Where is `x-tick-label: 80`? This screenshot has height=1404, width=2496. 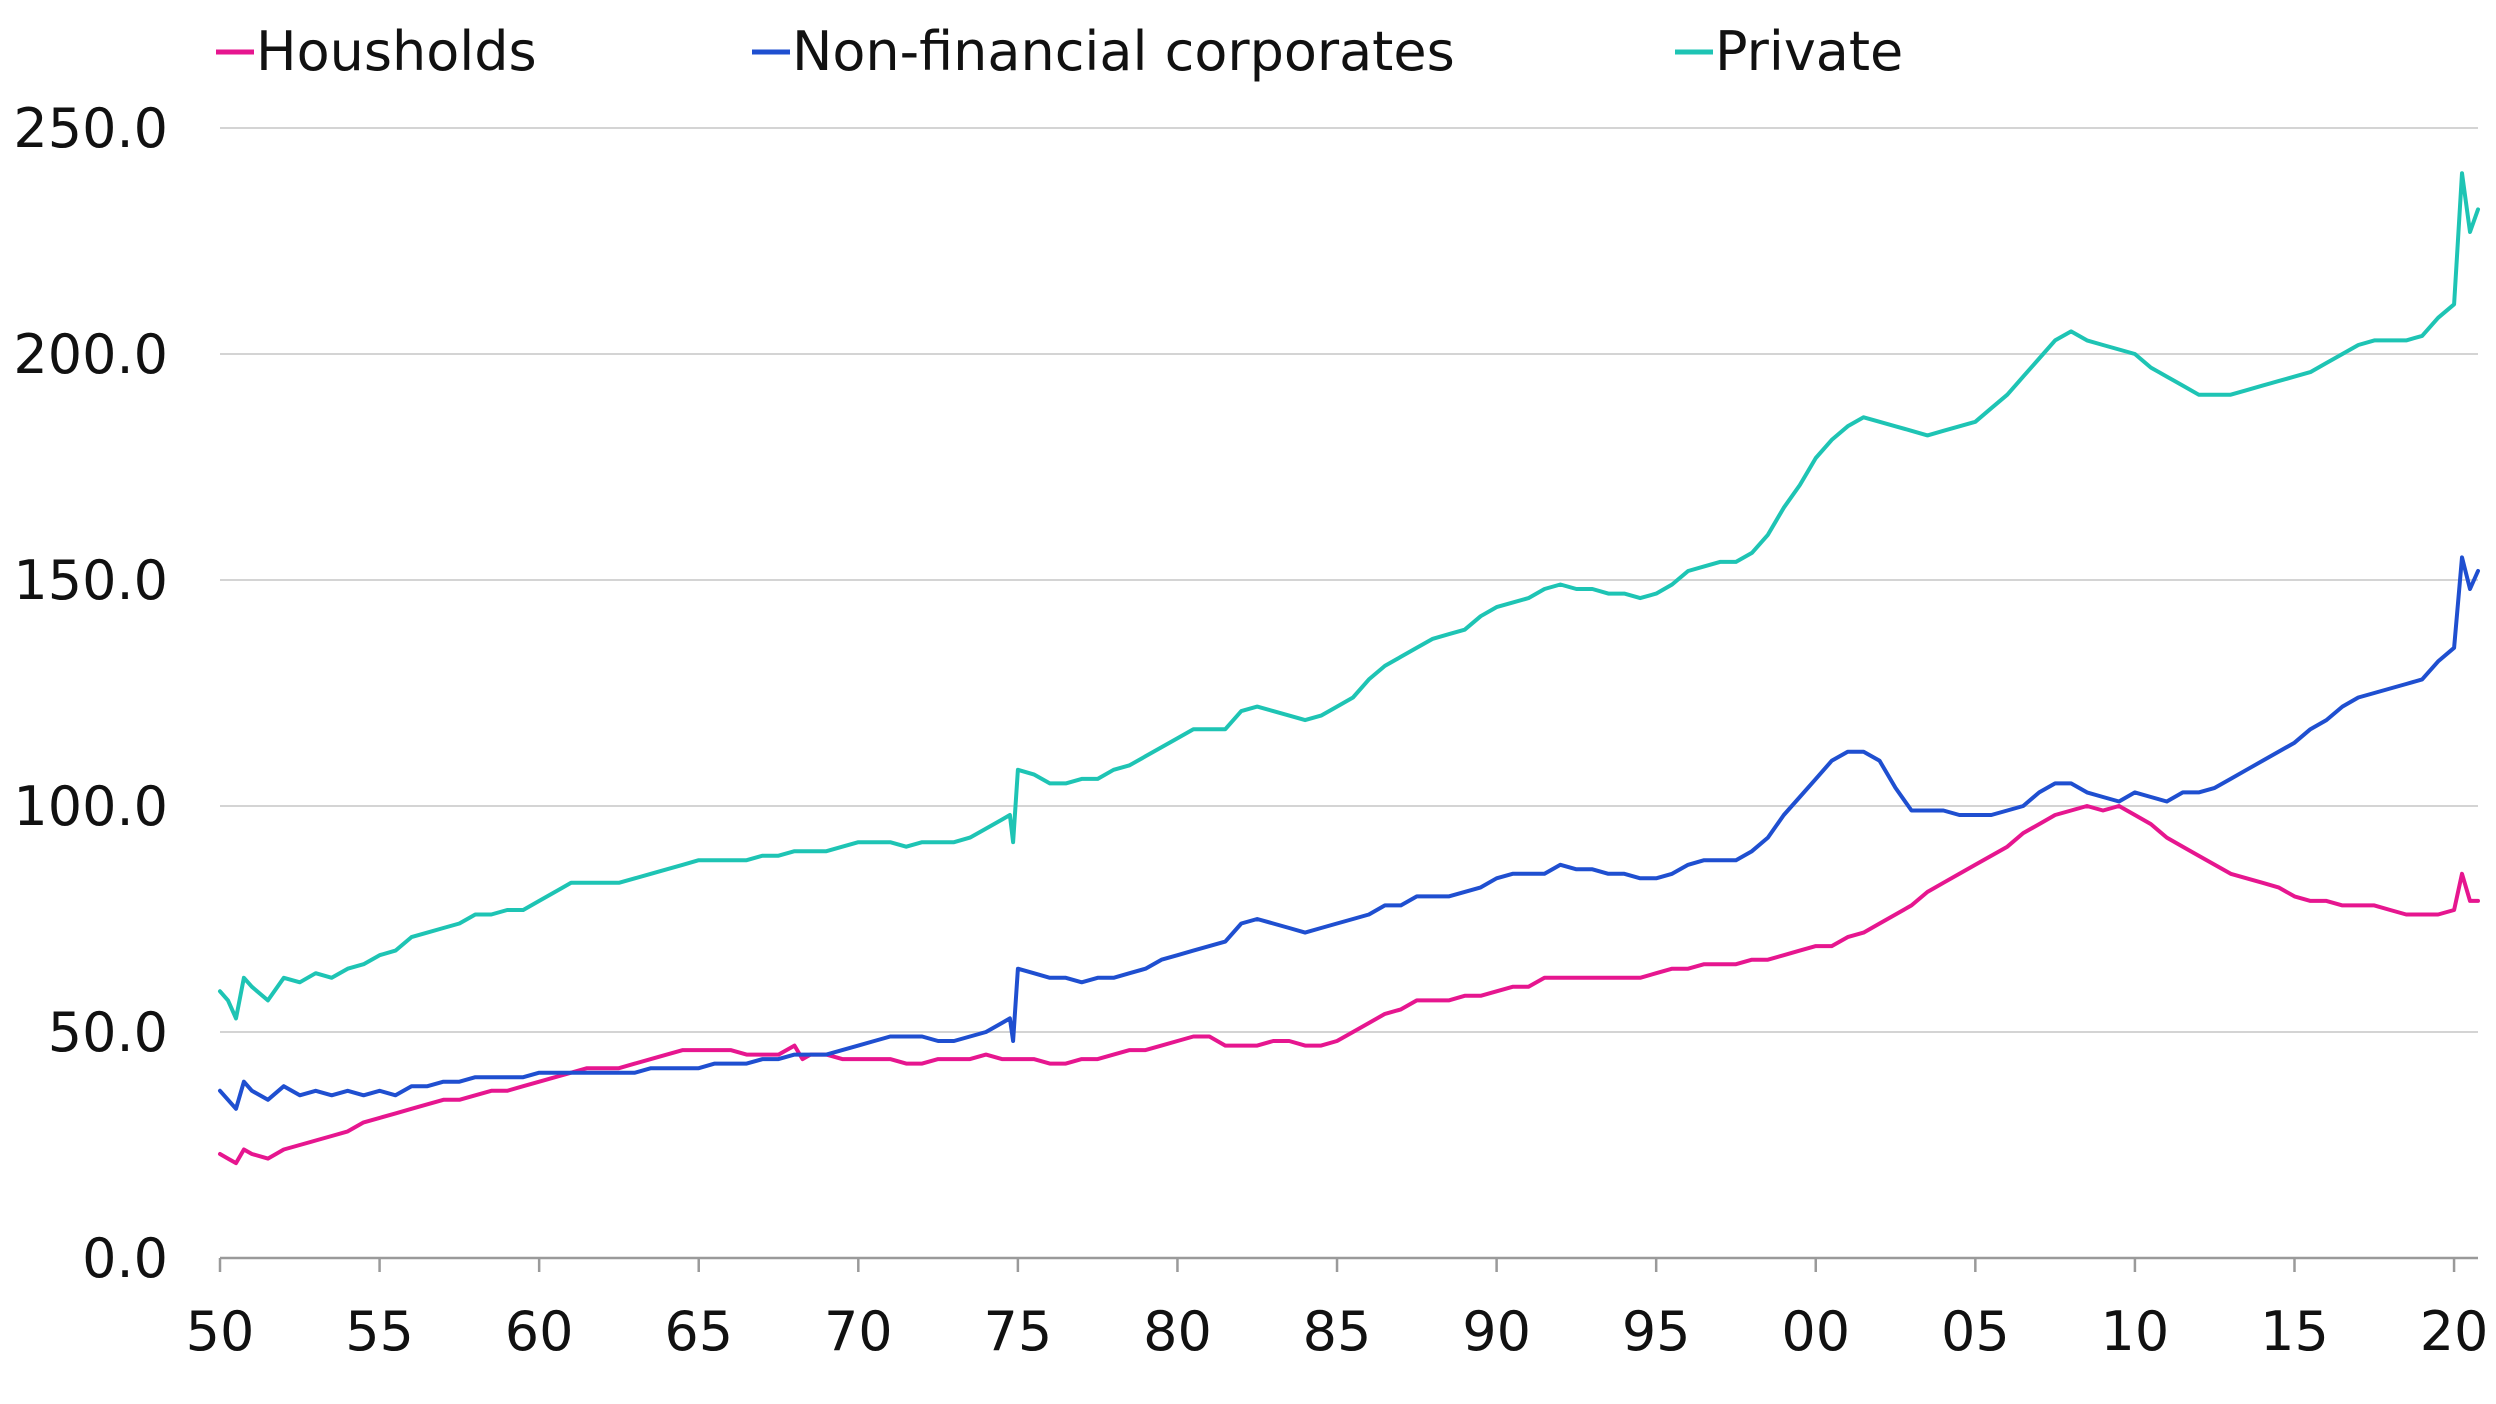 x-tick-label: 80 is located at coordinates (1177, 1331).